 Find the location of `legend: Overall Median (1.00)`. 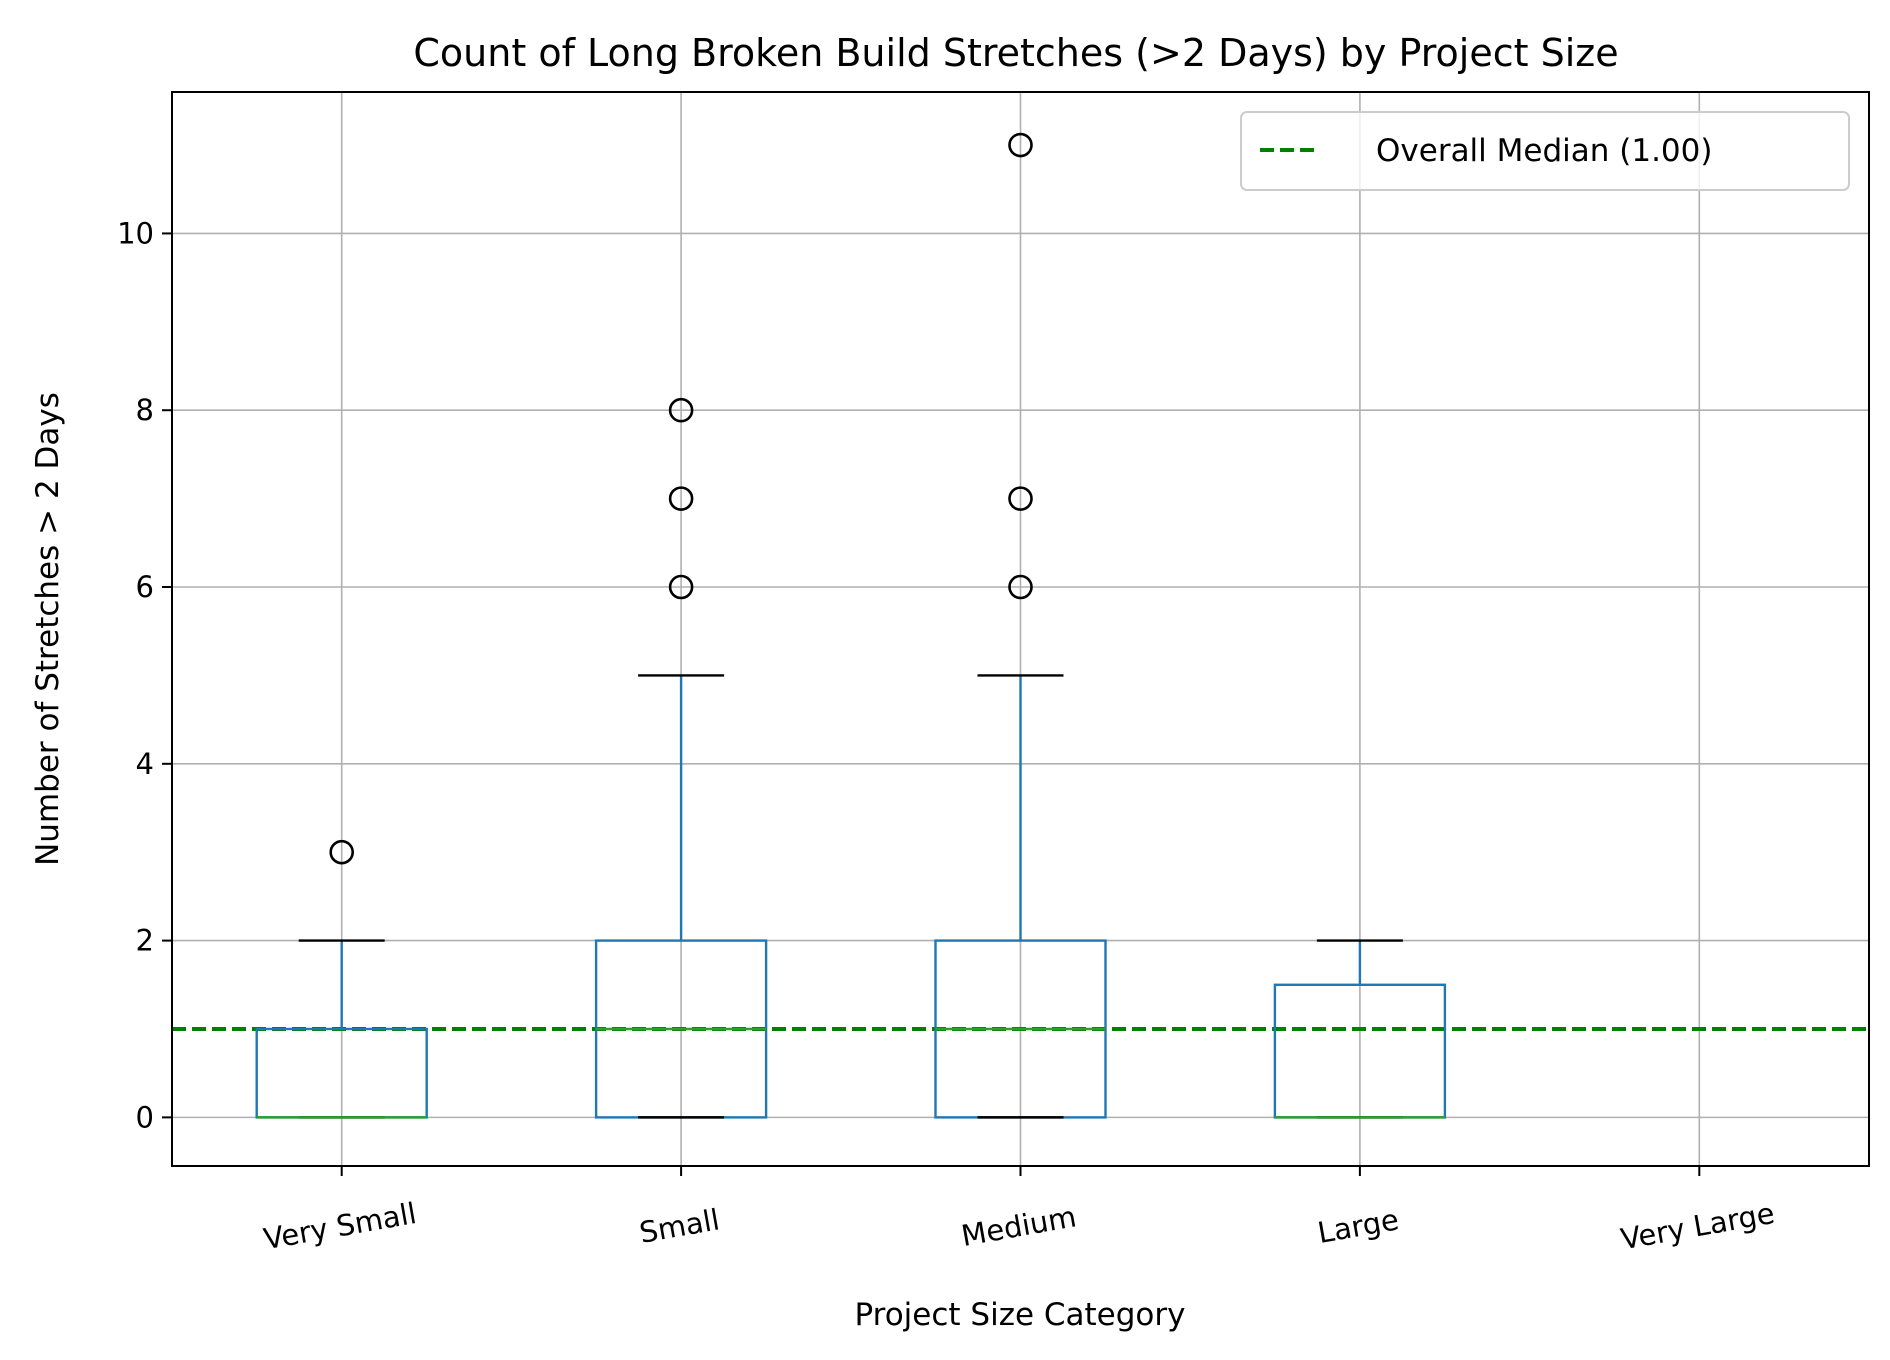

legend: Overall Median (1.00) is located at coordinates (1545, 151).